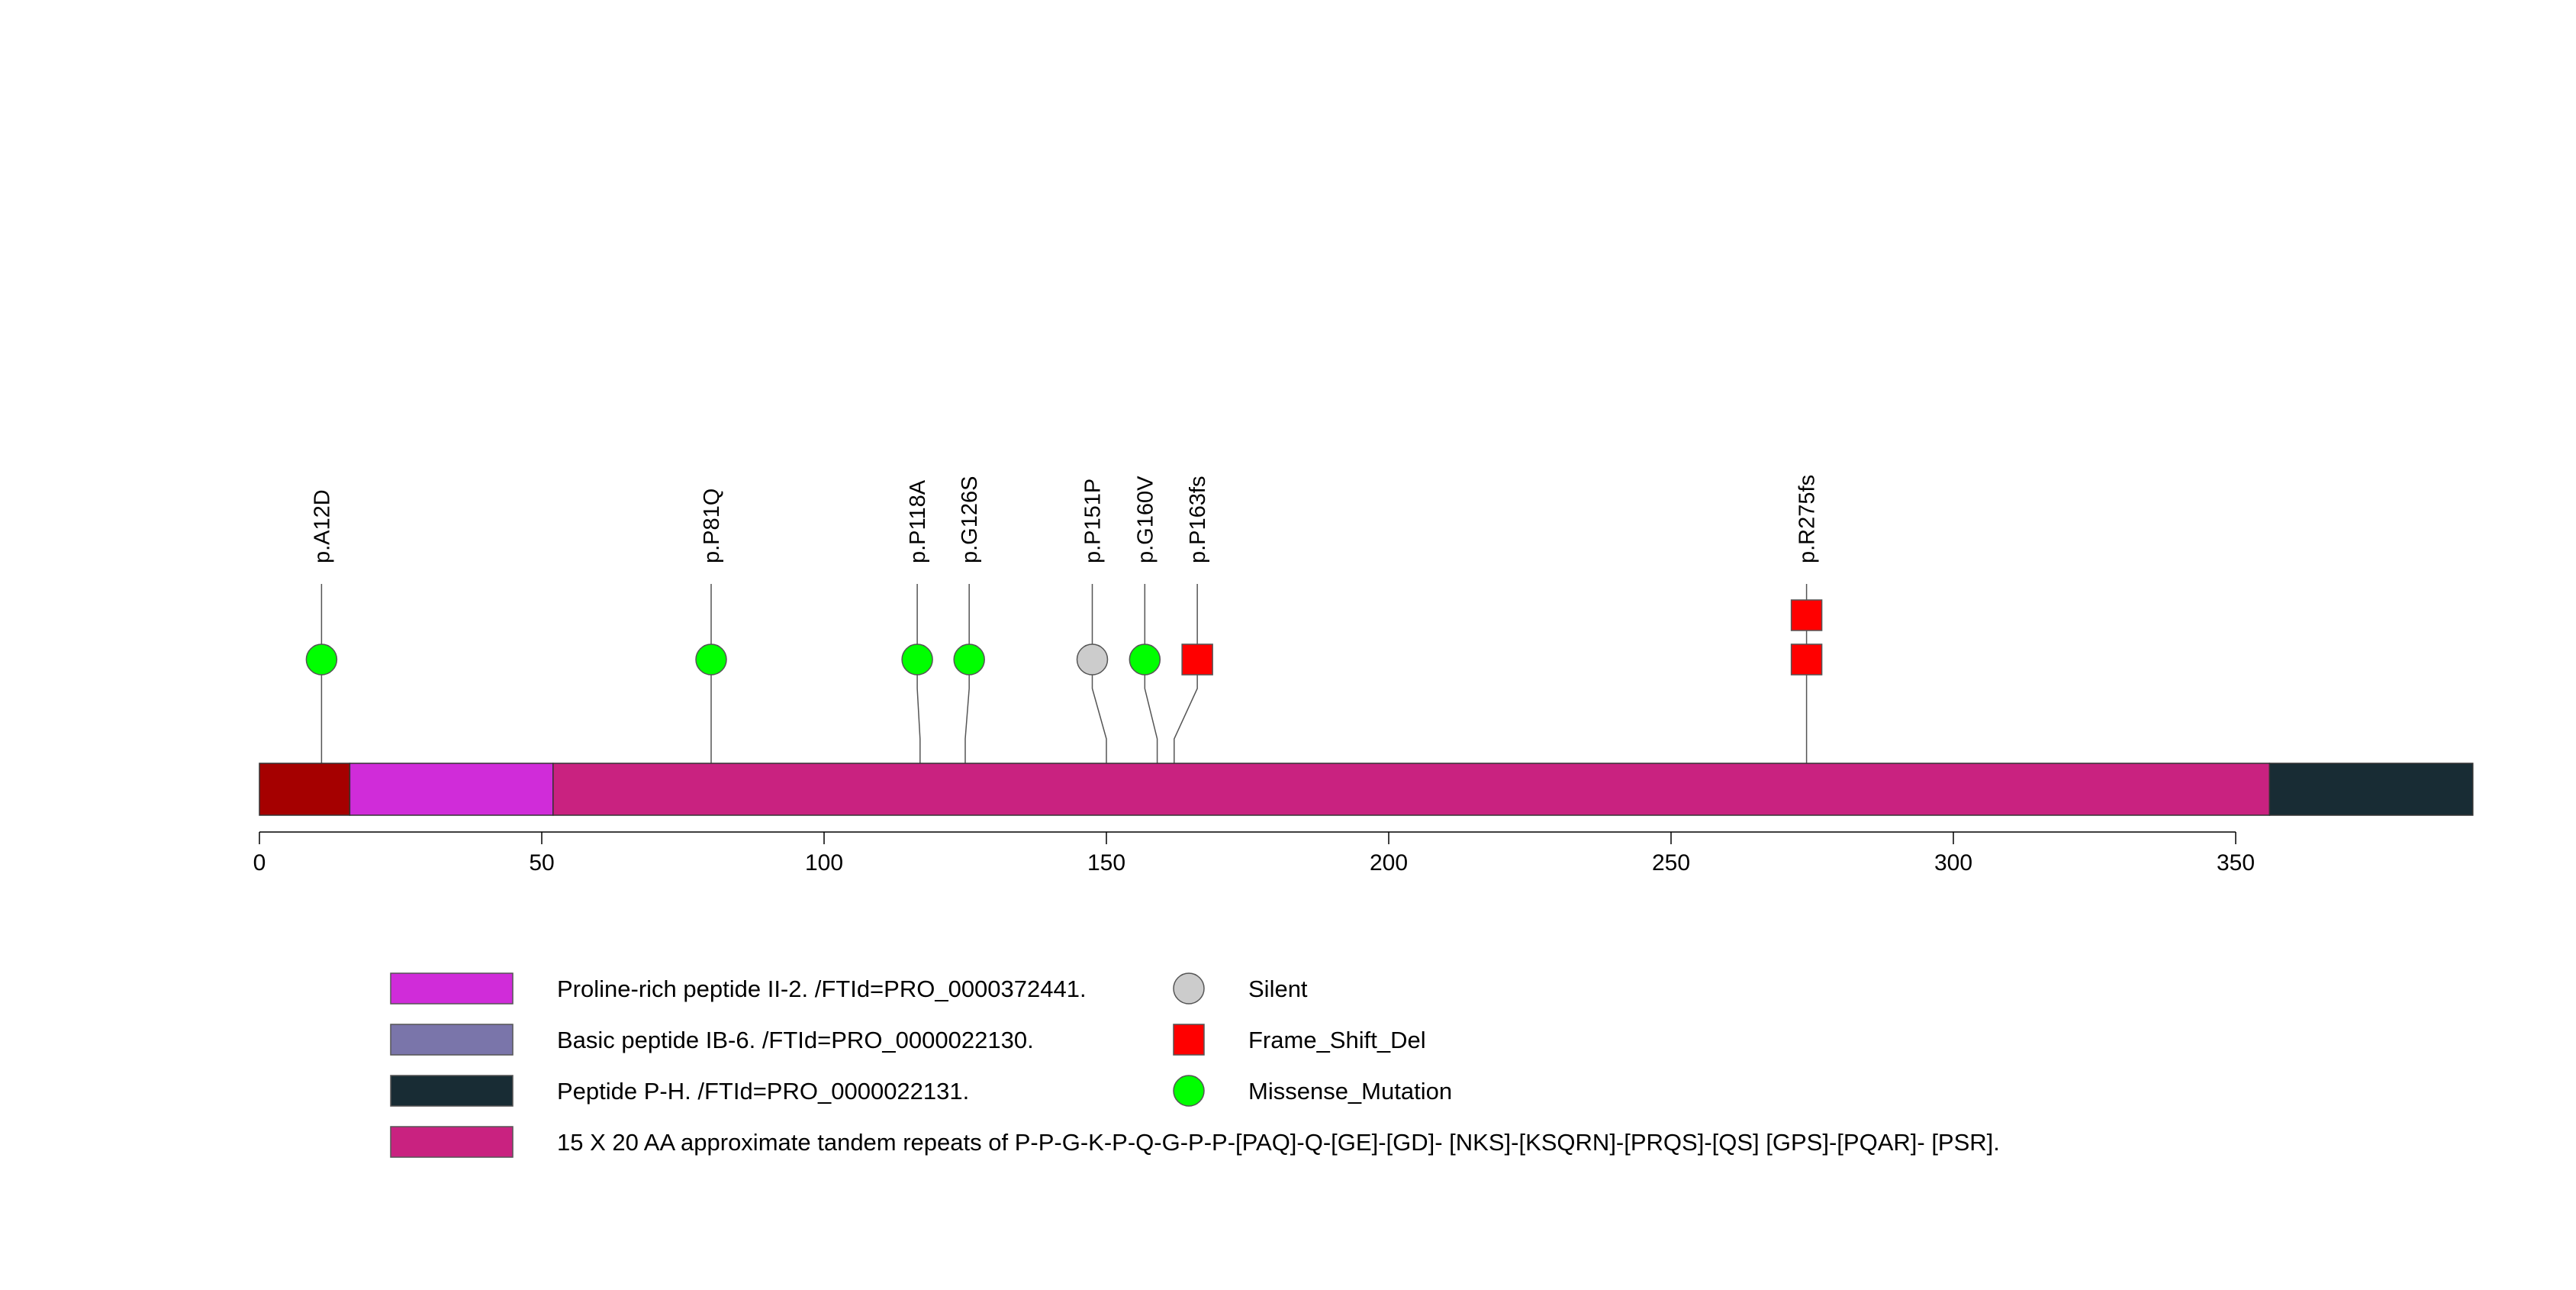 The height and width of the screenshot is (1290, 2576). Describe the element at coordinates (2236, 863) in the screenshot. I see `x-tick-label-7: 350` at that location.